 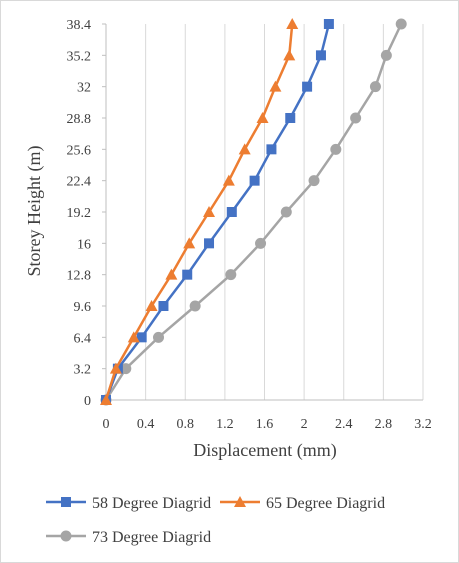 What do you see at coordinates (87, 401) in the screenshot?
I see `y-tick-label: 0` at bounding box center [87, 401].